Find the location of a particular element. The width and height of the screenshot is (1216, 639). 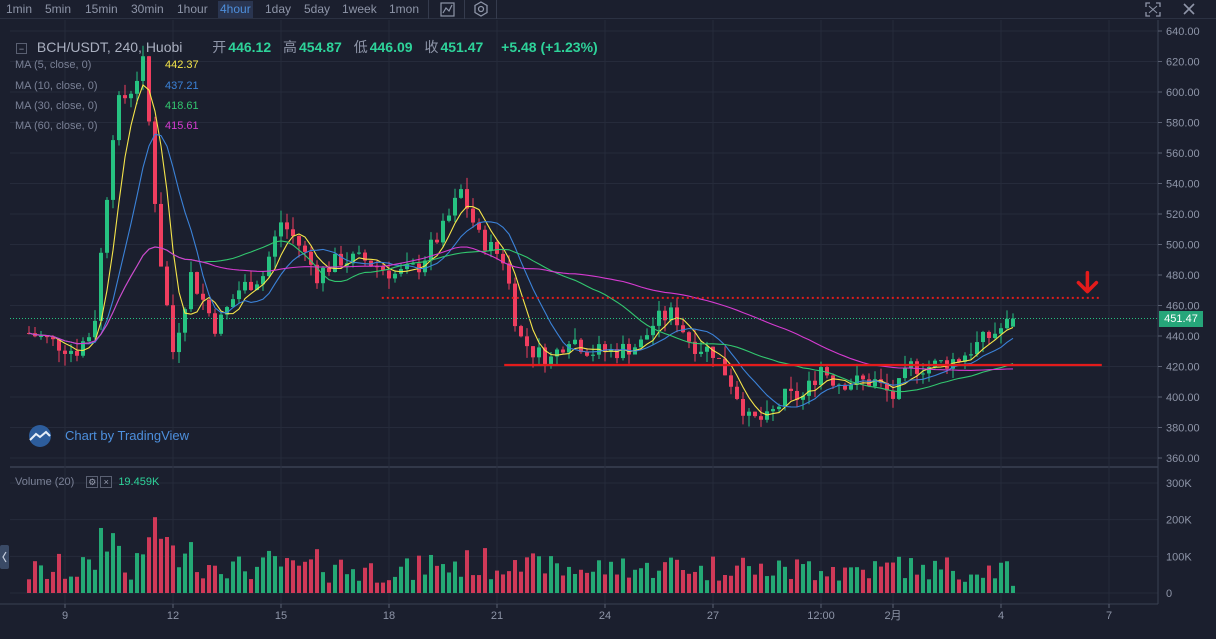

chart-style-icon is located at coordinates (449, 9).